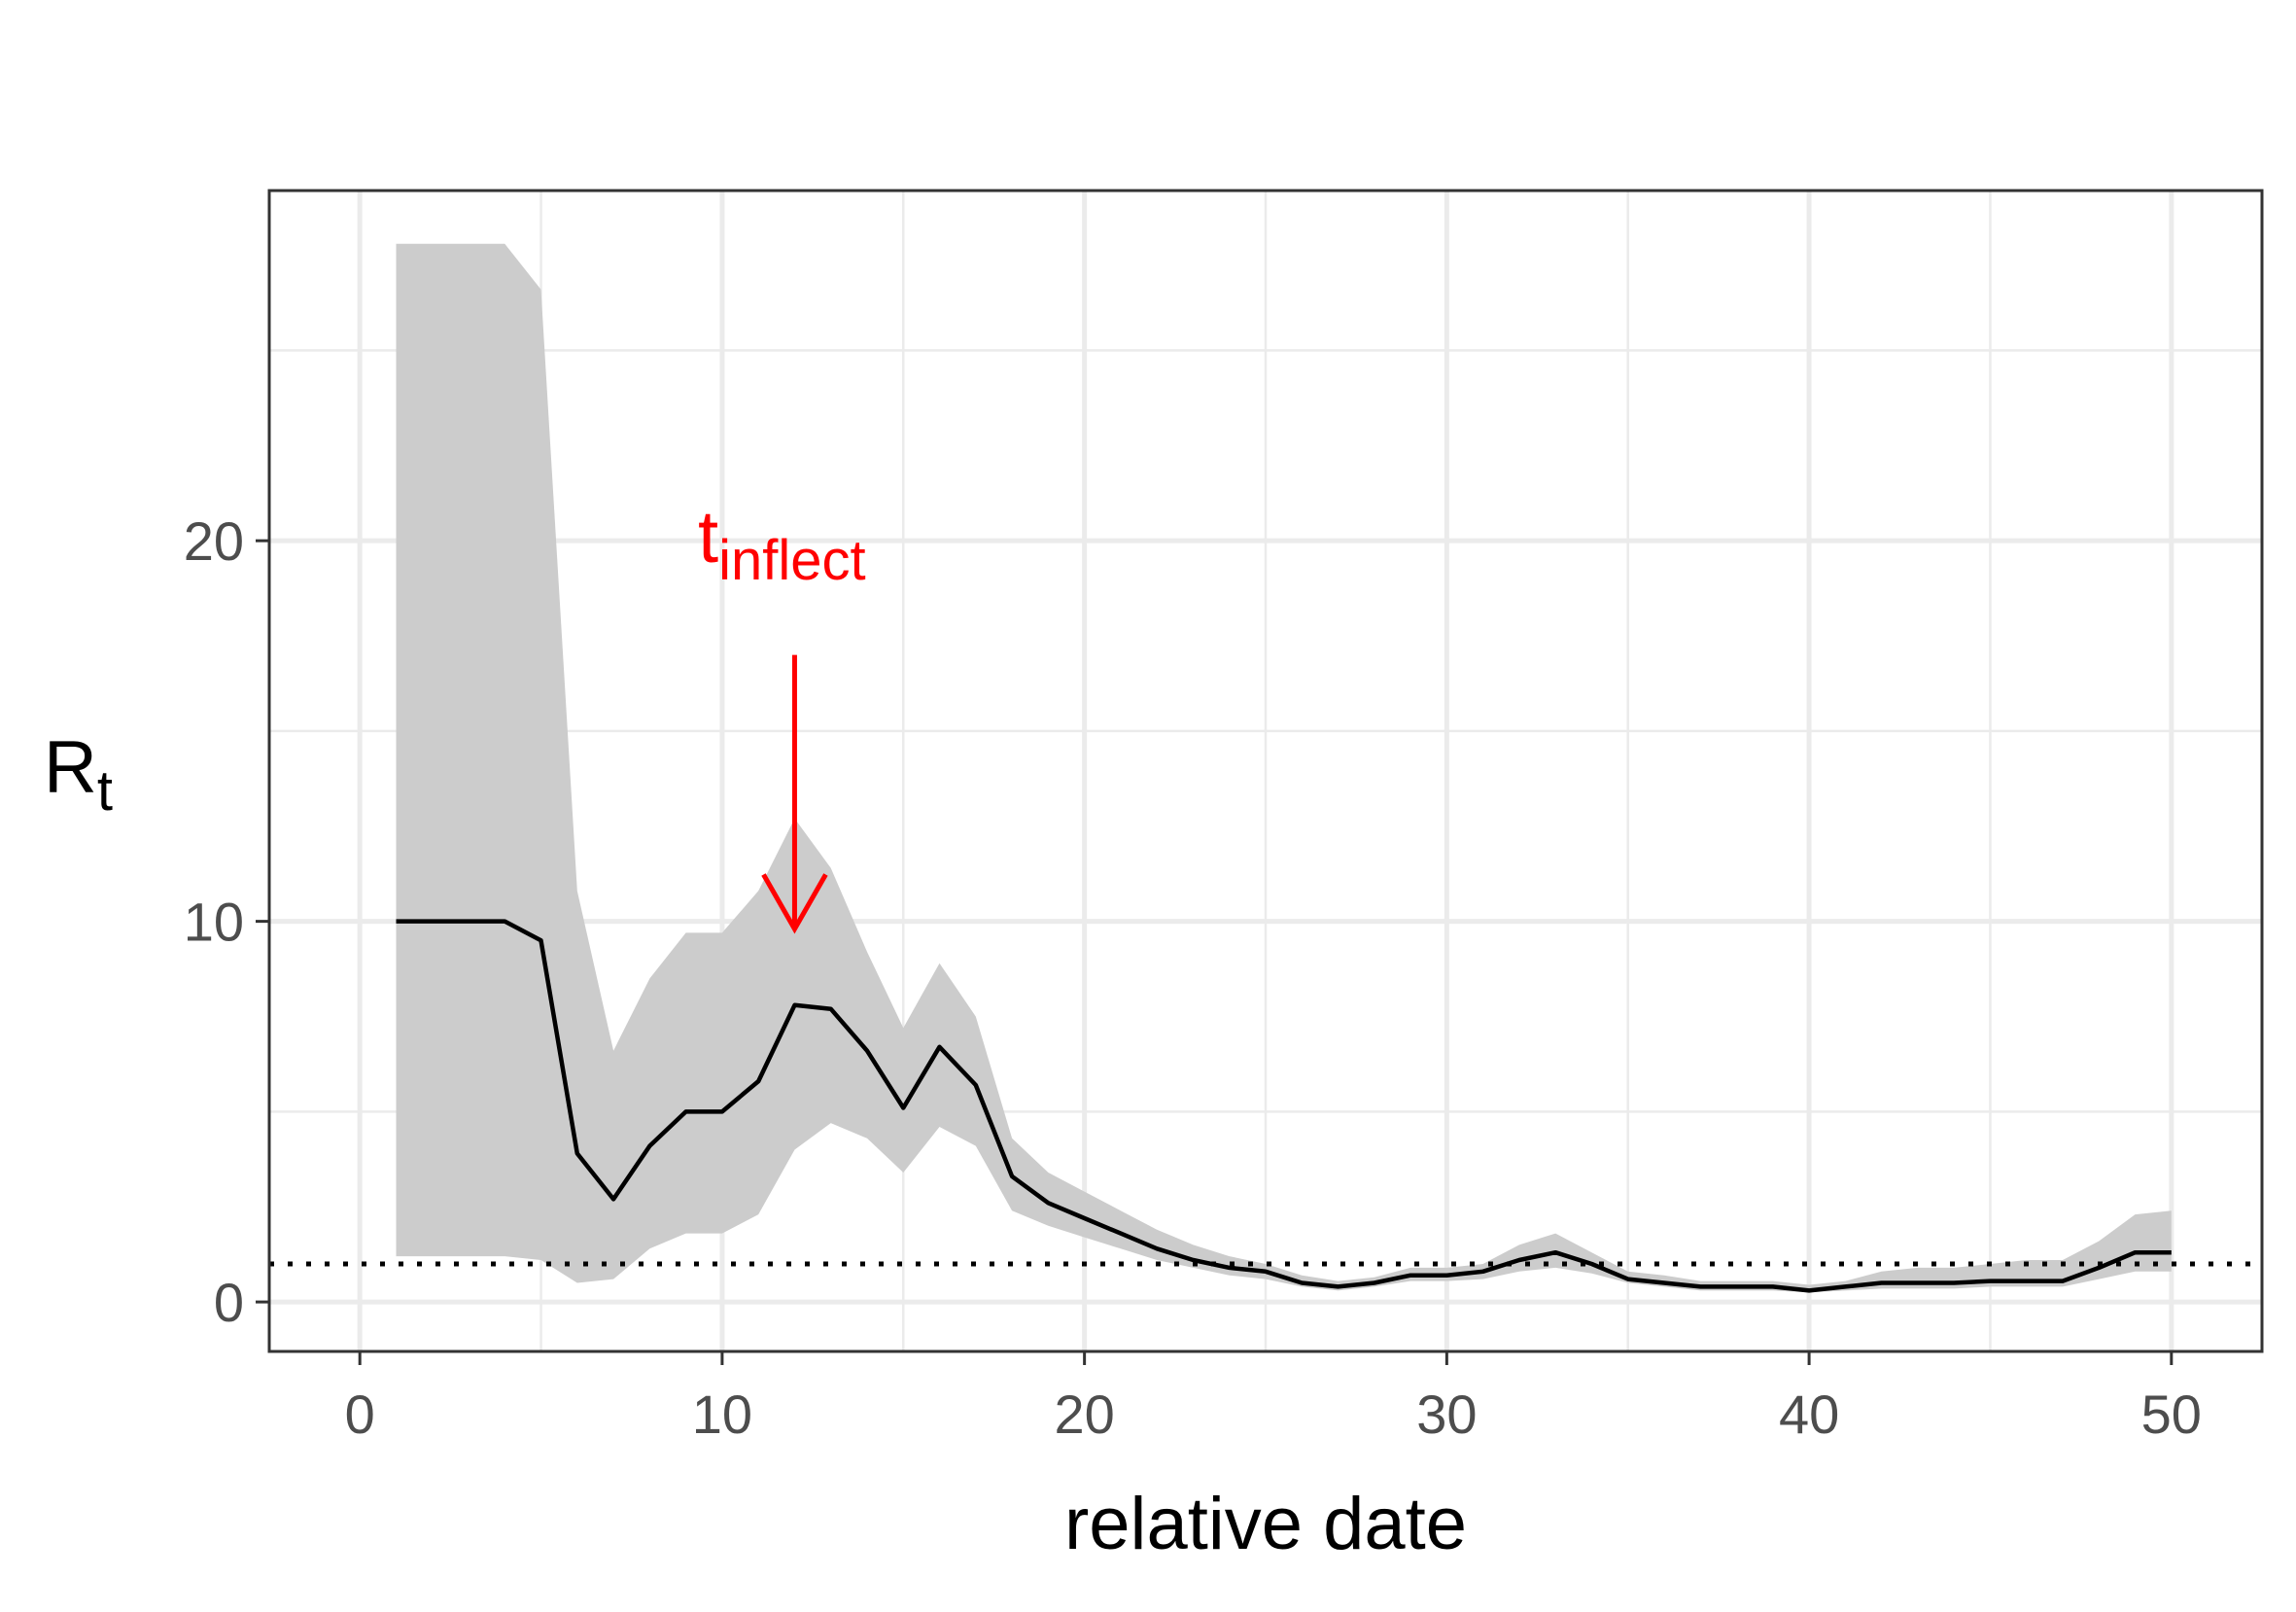 The image size is (2296, 1612). Describe the element at coordinates (214, 922) in the screenshot. I see `y-tick-label: 10` at that location.